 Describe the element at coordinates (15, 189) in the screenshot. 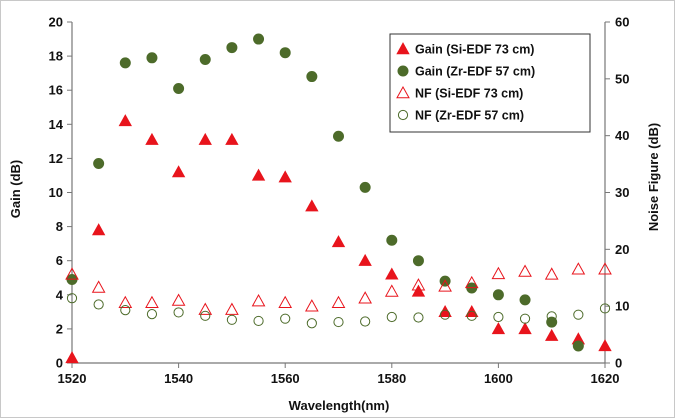

I see `y-axis-title-left: Gain (dB)` at that location.